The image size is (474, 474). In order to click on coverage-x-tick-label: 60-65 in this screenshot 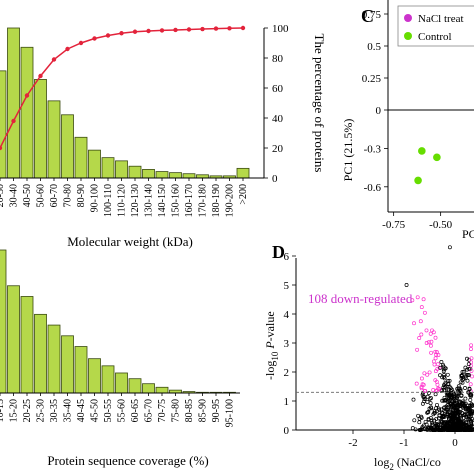, I will do `click(135, 410)`.